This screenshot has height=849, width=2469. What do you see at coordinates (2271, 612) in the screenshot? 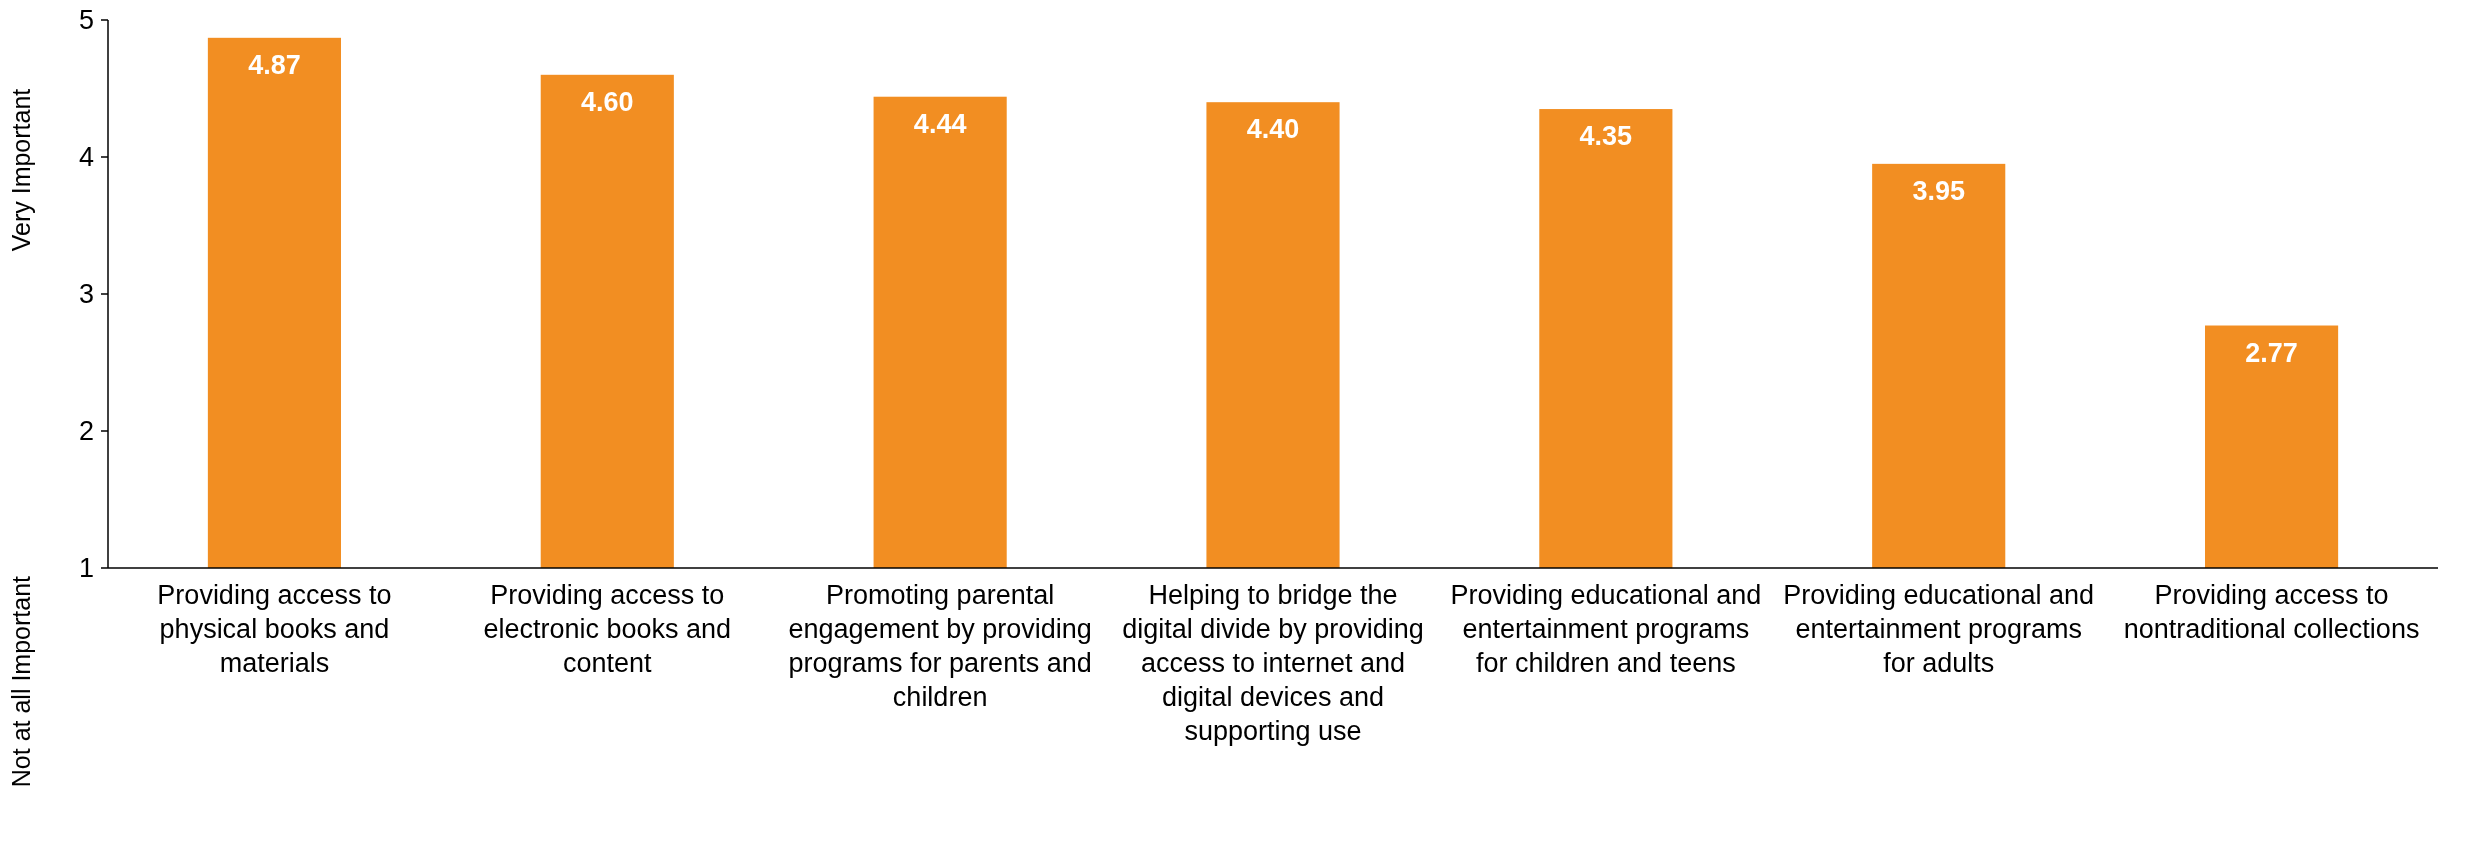
I see `x-tick-label: Providing access to nontraditional collections` at bounding box center [2271, 612].